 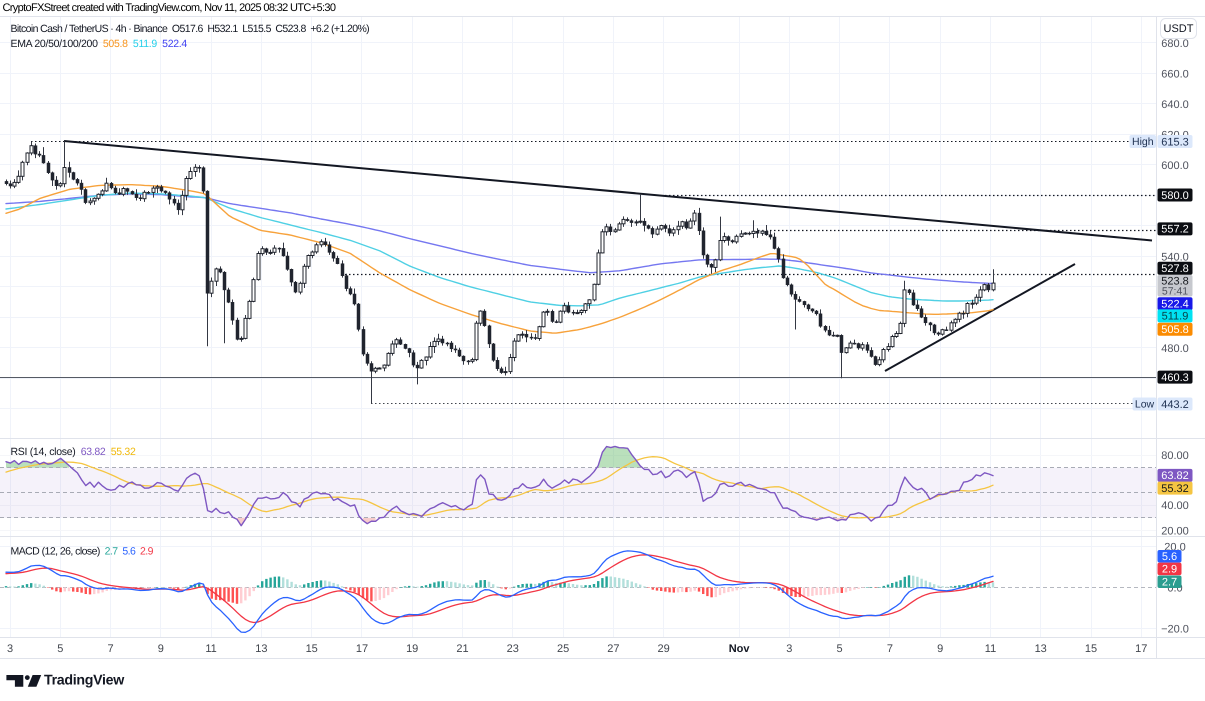 What do you see at coordinates (740, 649) in the screenshot?
I see `svg-text: Nov` at bounding box center [740, 649].